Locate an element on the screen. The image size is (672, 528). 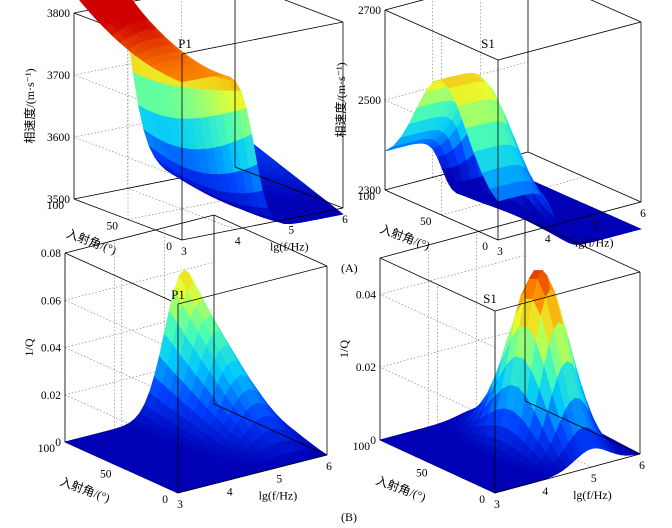
z-tick-label: 2500 is located at coordinates (369, 101).